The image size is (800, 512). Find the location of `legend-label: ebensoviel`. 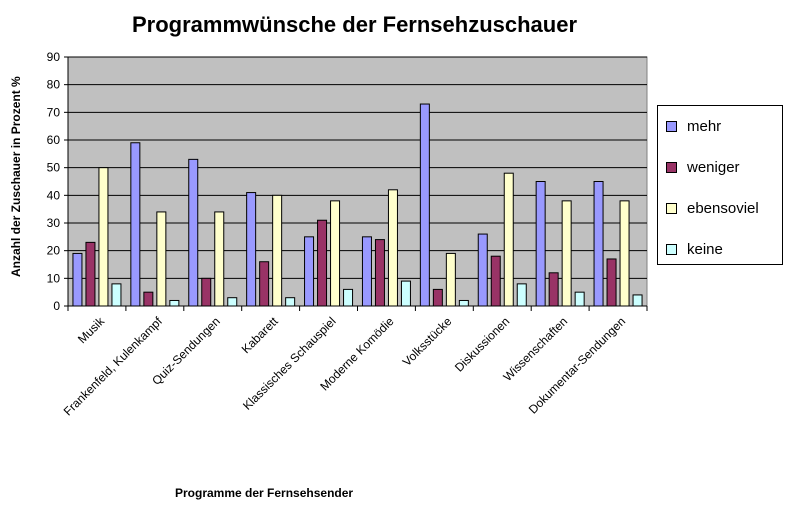

legend-label: ebensoviel is located at coordinates (723, 208).